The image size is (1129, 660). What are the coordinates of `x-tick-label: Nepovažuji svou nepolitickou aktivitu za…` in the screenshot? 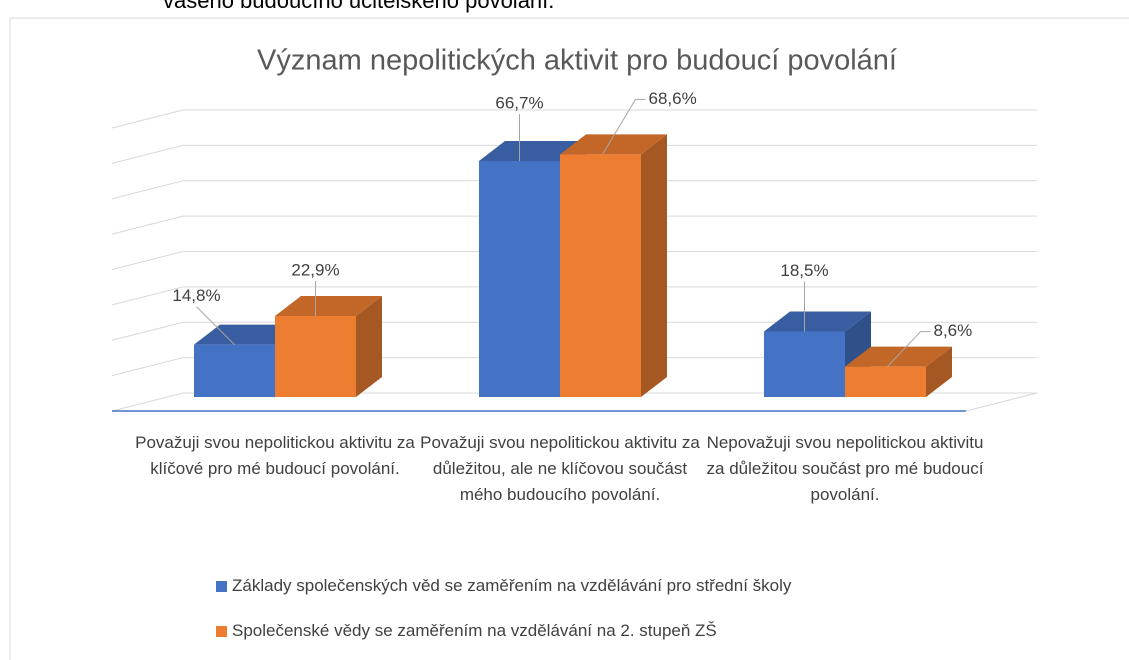 It's located at (845, 468).